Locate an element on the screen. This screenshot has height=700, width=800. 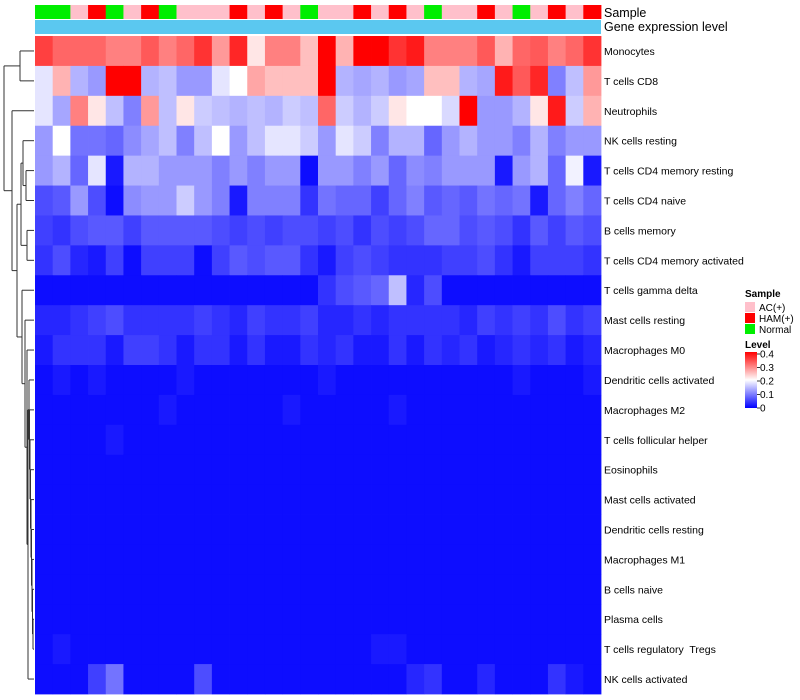
sample-legend-swatch is located at coordinates (750, 307).